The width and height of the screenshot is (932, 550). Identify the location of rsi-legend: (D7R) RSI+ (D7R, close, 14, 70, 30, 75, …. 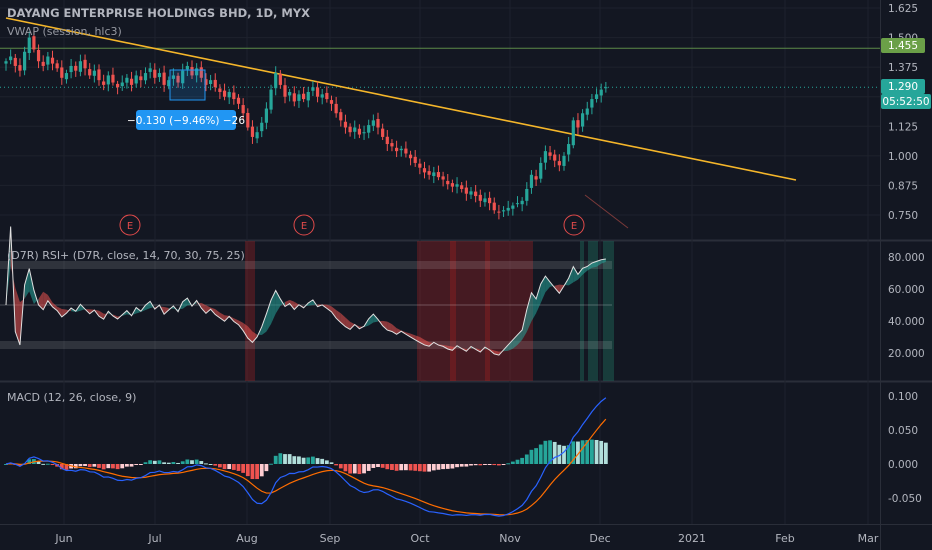
(126, 255).